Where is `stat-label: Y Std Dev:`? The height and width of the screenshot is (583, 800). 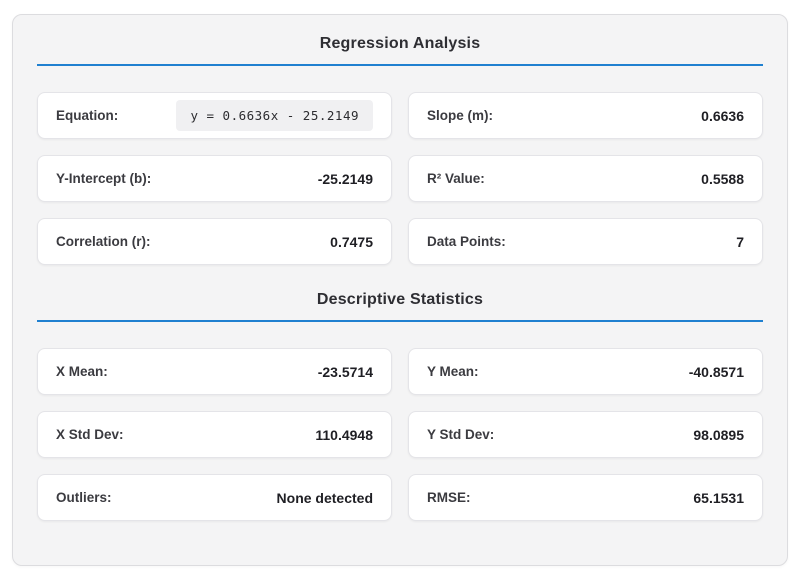
stat-label: Y Std Dev: is located at coordinates (461, 434).